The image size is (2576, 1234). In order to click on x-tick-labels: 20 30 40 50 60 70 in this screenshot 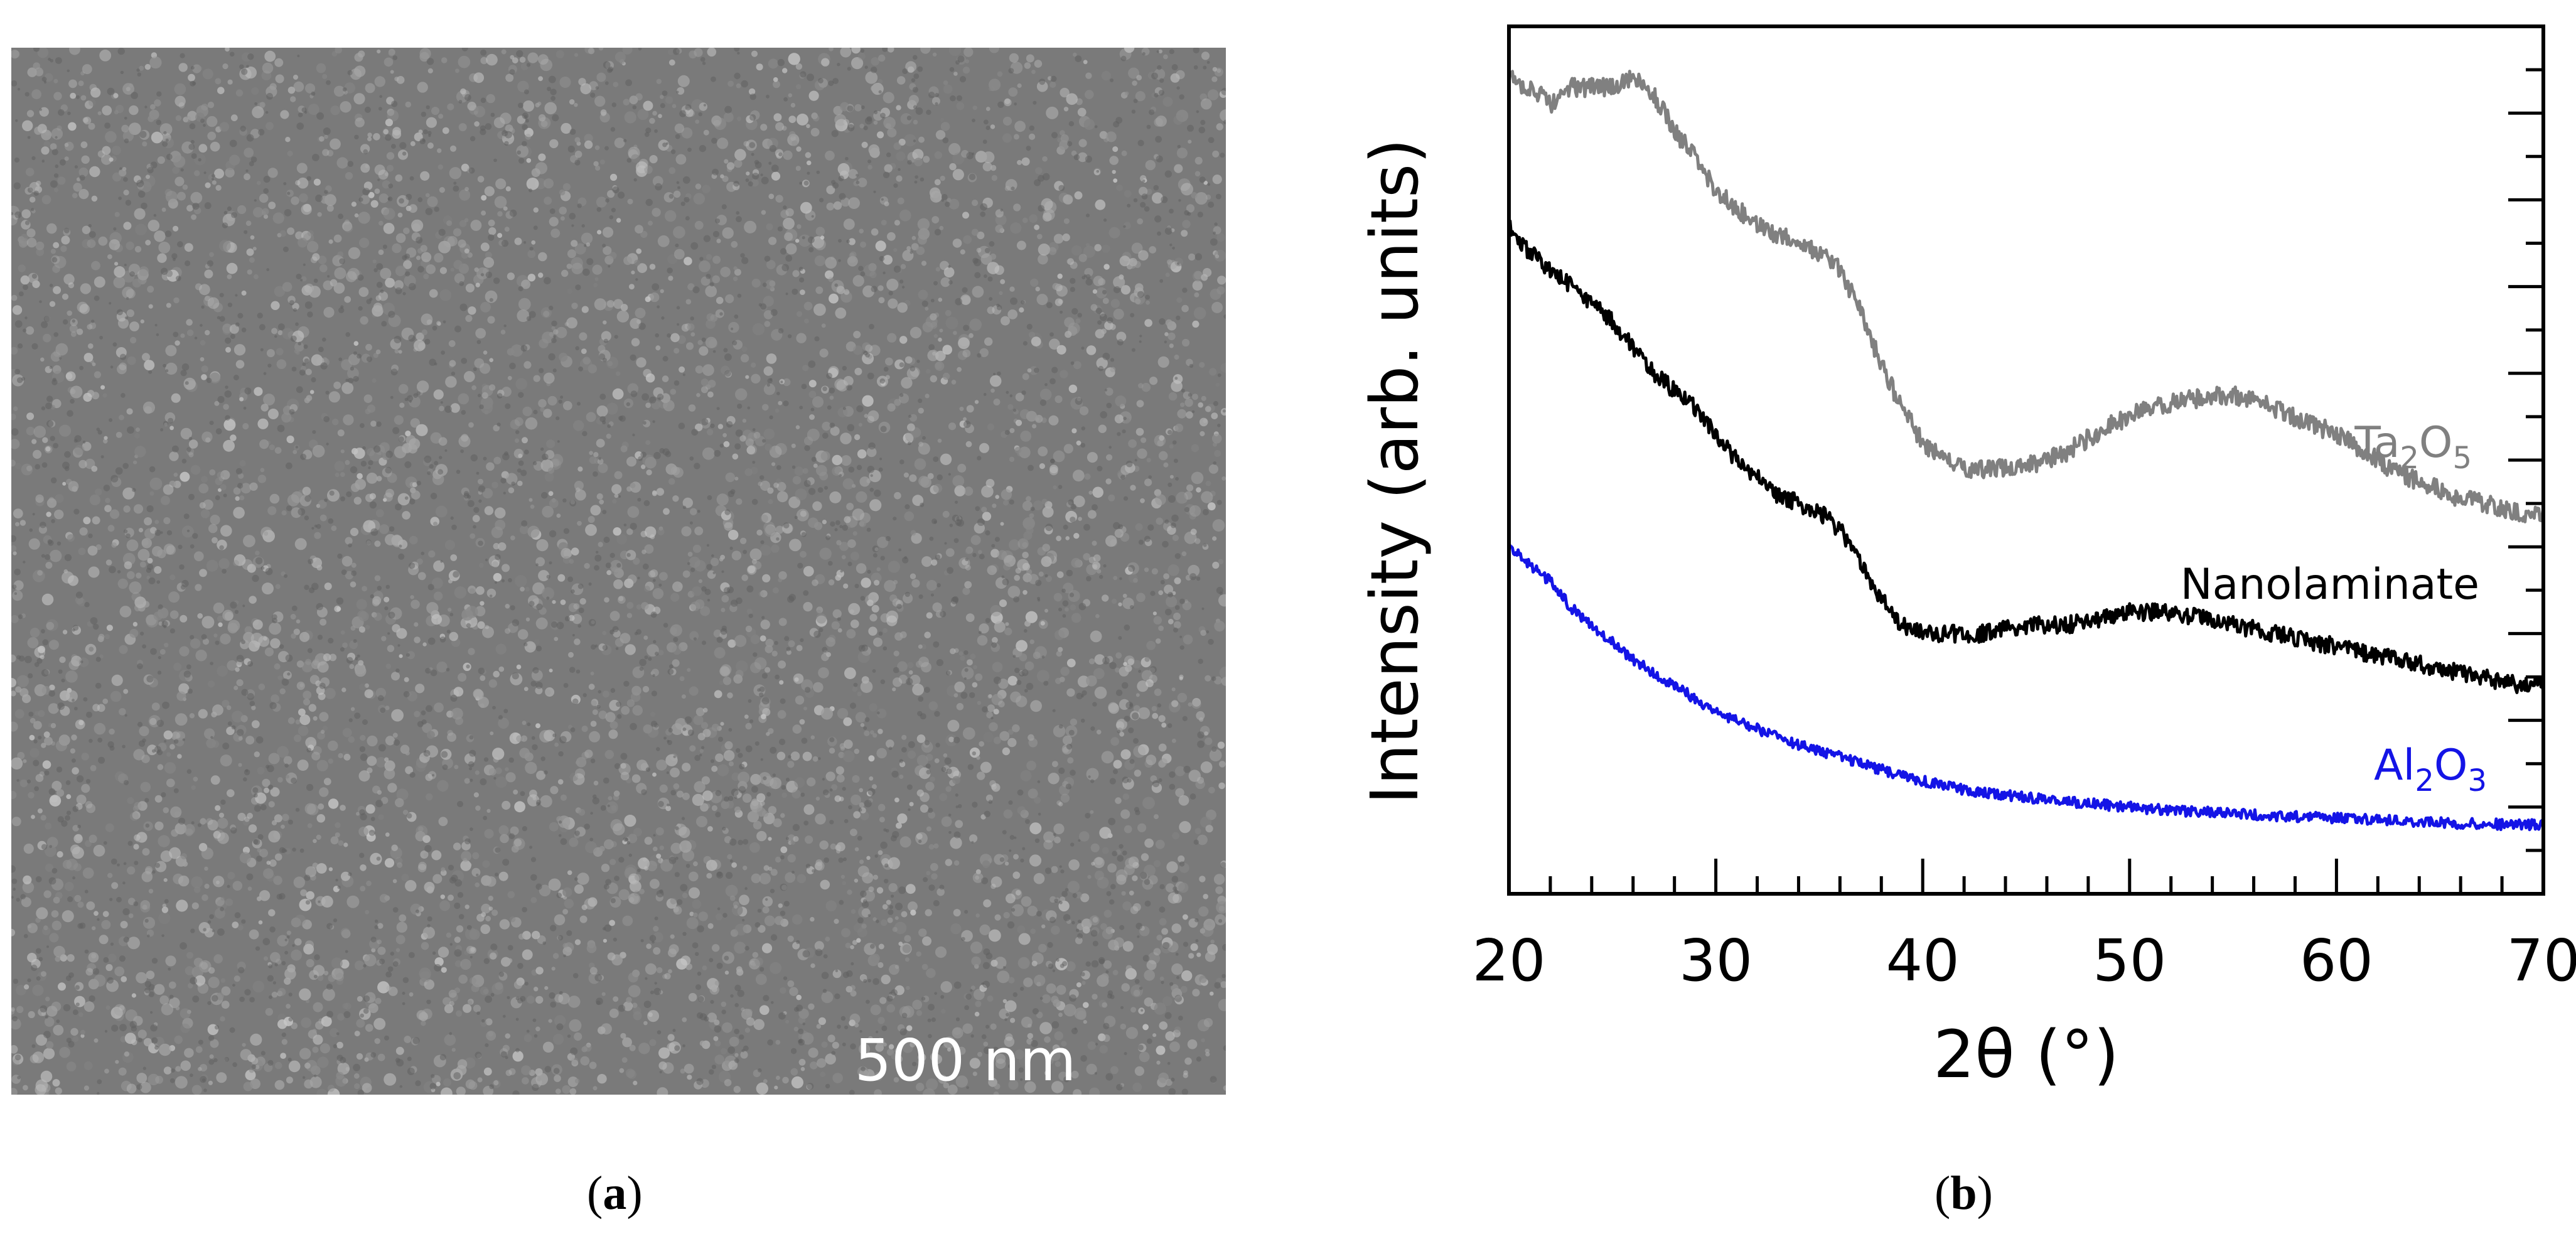, I will do `click(2024, 960)`.